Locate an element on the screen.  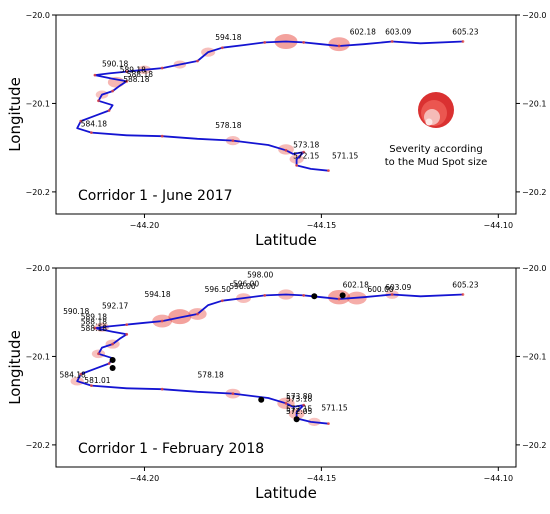
point-label: 596.50 is located at coordinates (218, 289).